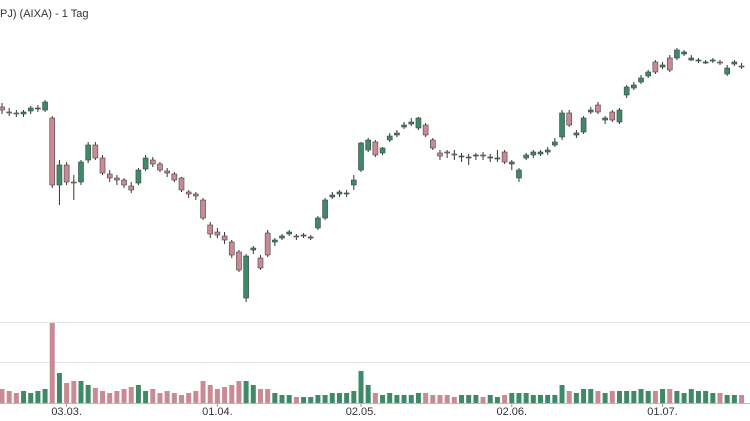  I want to click on x-tick-label: 02.05., so click(361, 412).